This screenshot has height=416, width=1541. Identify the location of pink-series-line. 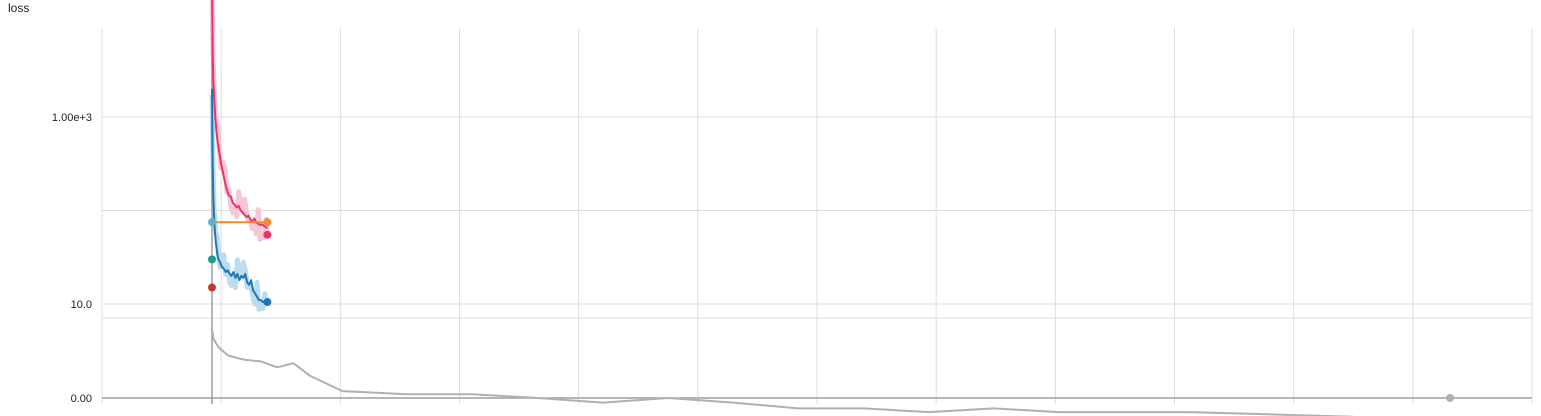
(239, 114).